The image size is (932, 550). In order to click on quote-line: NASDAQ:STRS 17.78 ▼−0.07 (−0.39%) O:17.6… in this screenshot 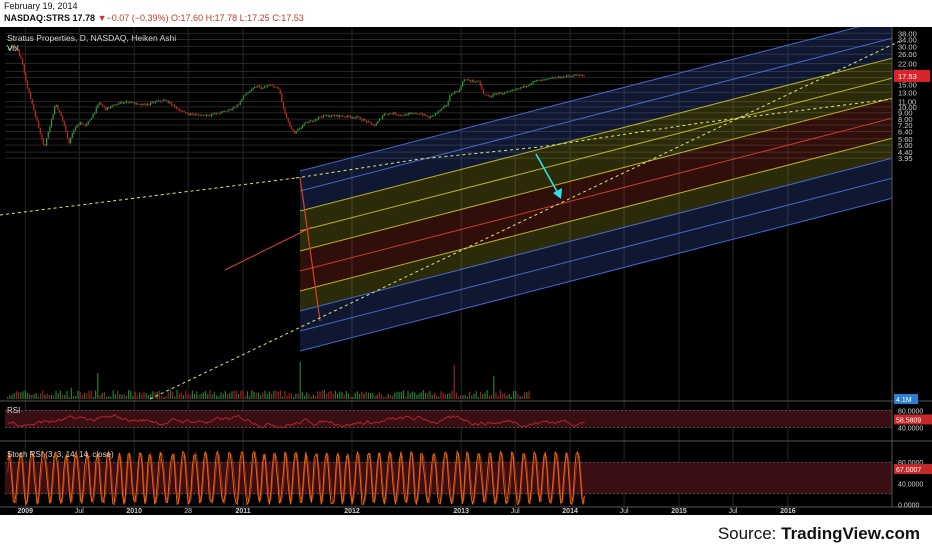, I will do `click(154, 18)`.